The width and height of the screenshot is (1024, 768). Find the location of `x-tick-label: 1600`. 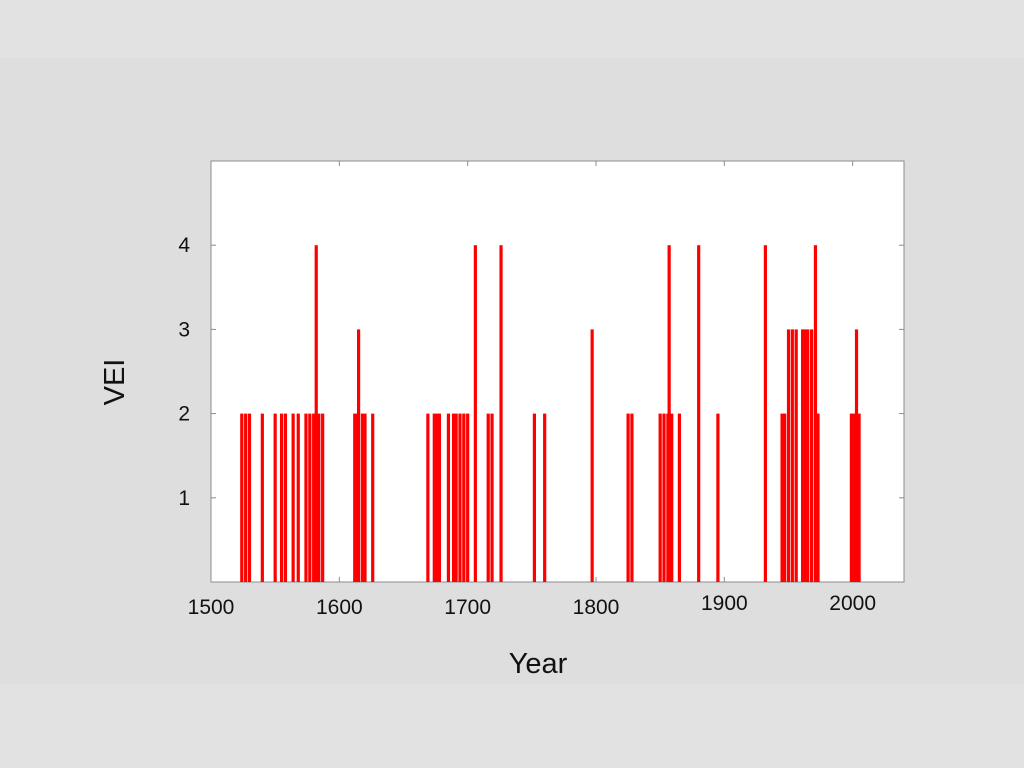

x-tick-label: 1600 is located at coordinates (339, 607).